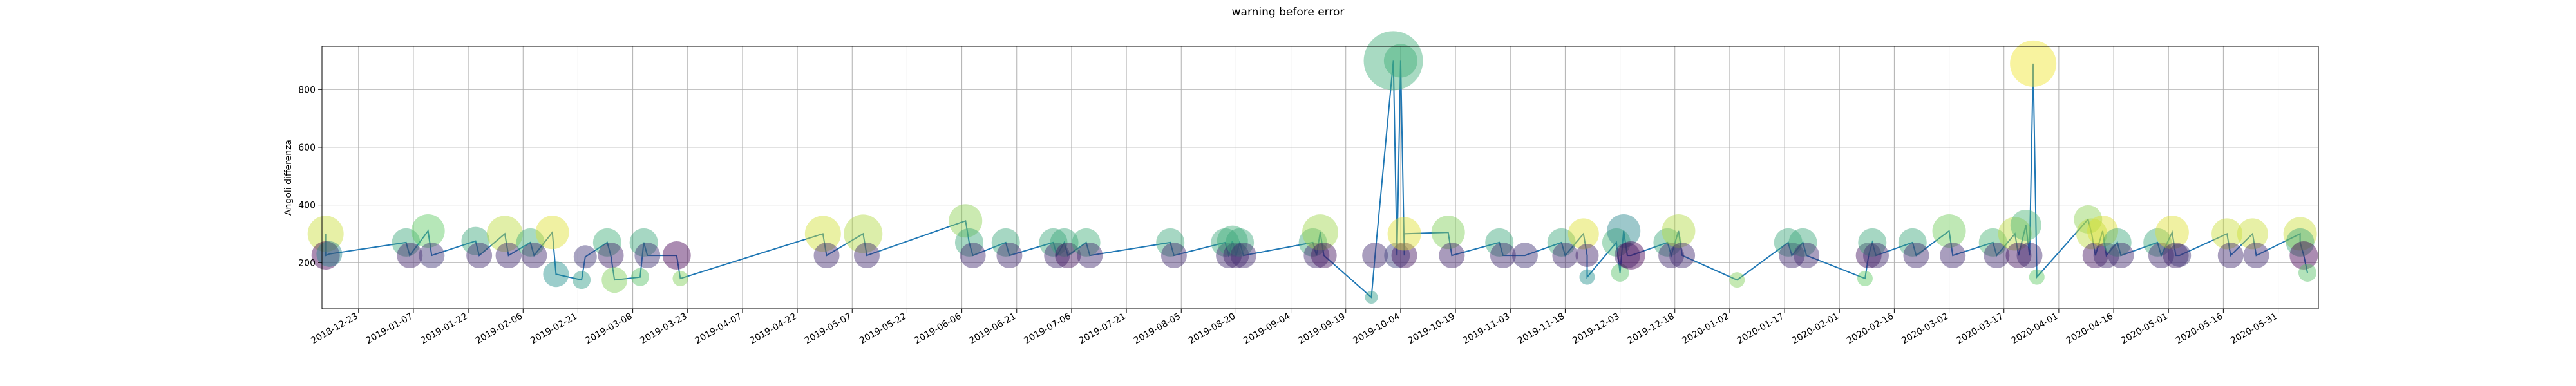 The image size is (2576, 386). What do you see at coordinates (663, 329) in the screenshot?
I see `x-tick-label: 2019-03-23` at bounding box center [663, 329].